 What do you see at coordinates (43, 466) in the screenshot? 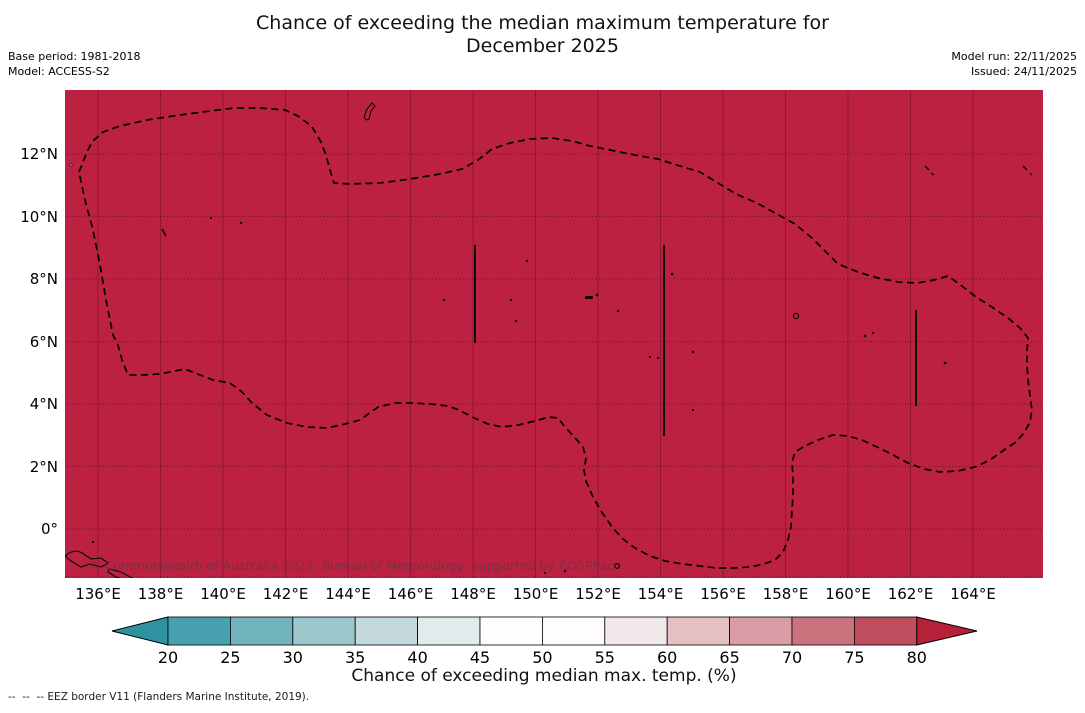
I see `y-tick-label: 2°N` at bounding box center [43, 466].